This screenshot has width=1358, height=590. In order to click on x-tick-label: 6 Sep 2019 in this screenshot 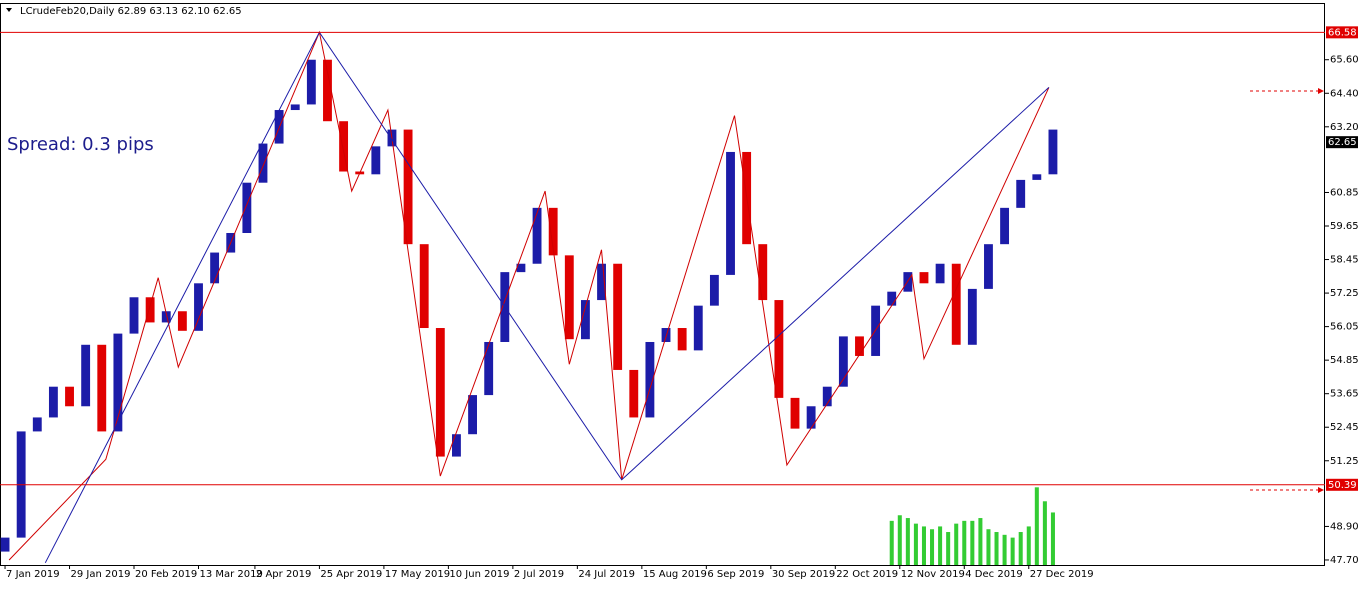, I will do `click(735, 574)`.